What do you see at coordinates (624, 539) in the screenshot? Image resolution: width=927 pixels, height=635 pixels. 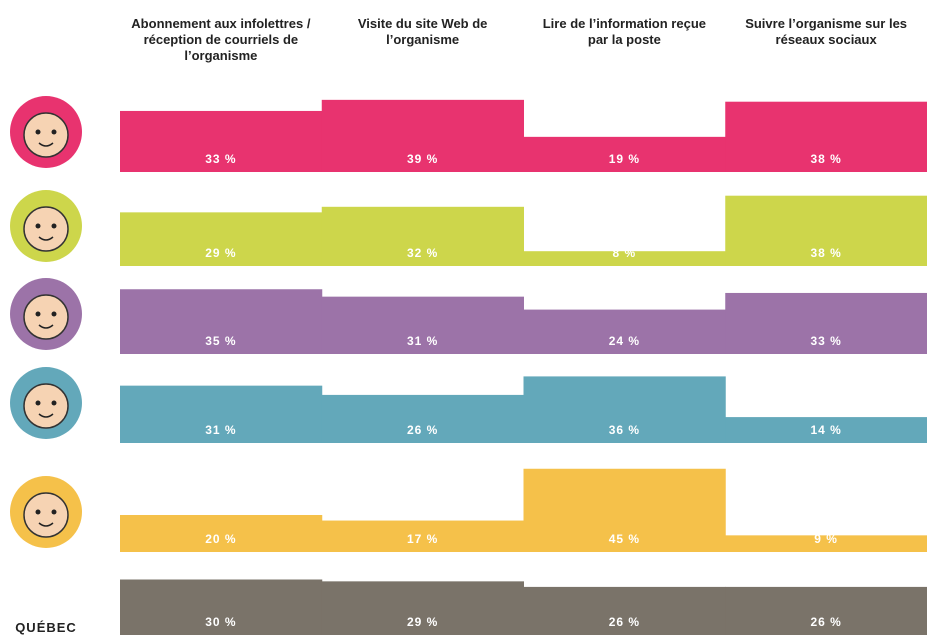 I see `value-label: 45 %` at bounding box center [624, 539].